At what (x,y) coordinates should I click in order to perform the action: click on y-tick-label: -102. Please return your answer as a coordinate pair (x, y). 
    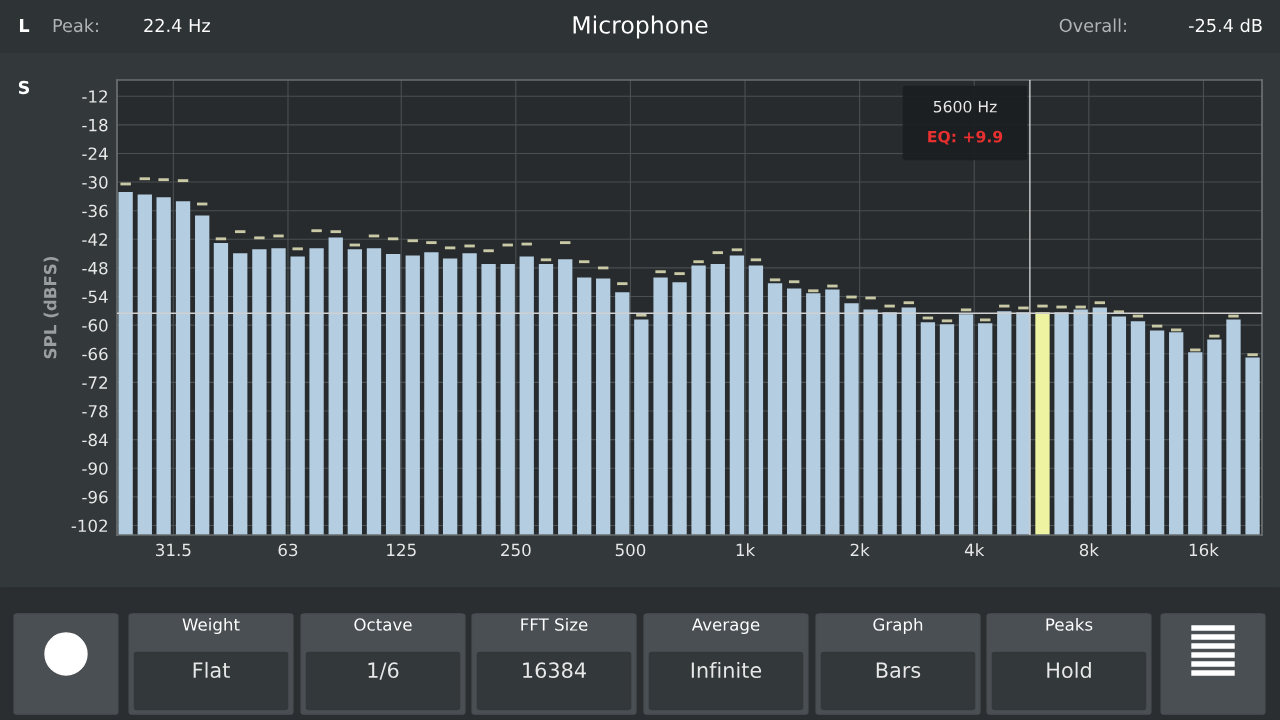
    Looking at the image, I should click on (89, 526).